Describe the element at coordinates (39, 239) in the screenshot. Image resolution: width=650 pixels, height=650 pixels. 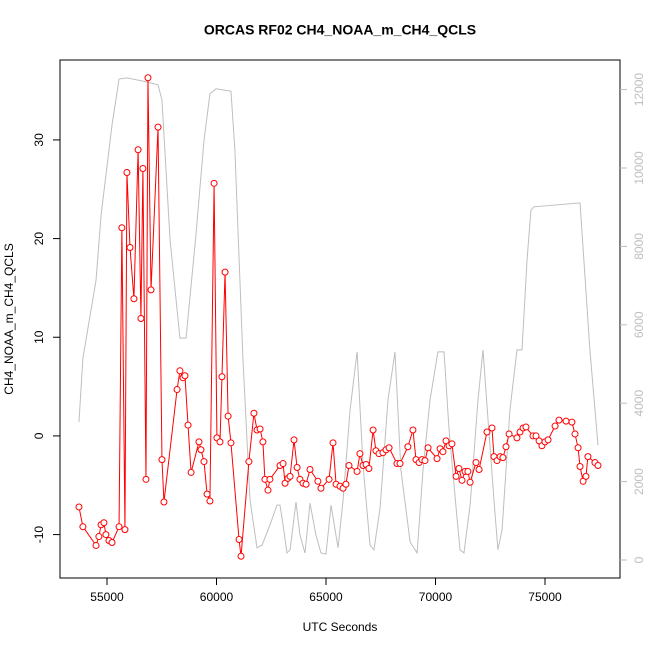
I see `y-tick-label: 20` at that location.